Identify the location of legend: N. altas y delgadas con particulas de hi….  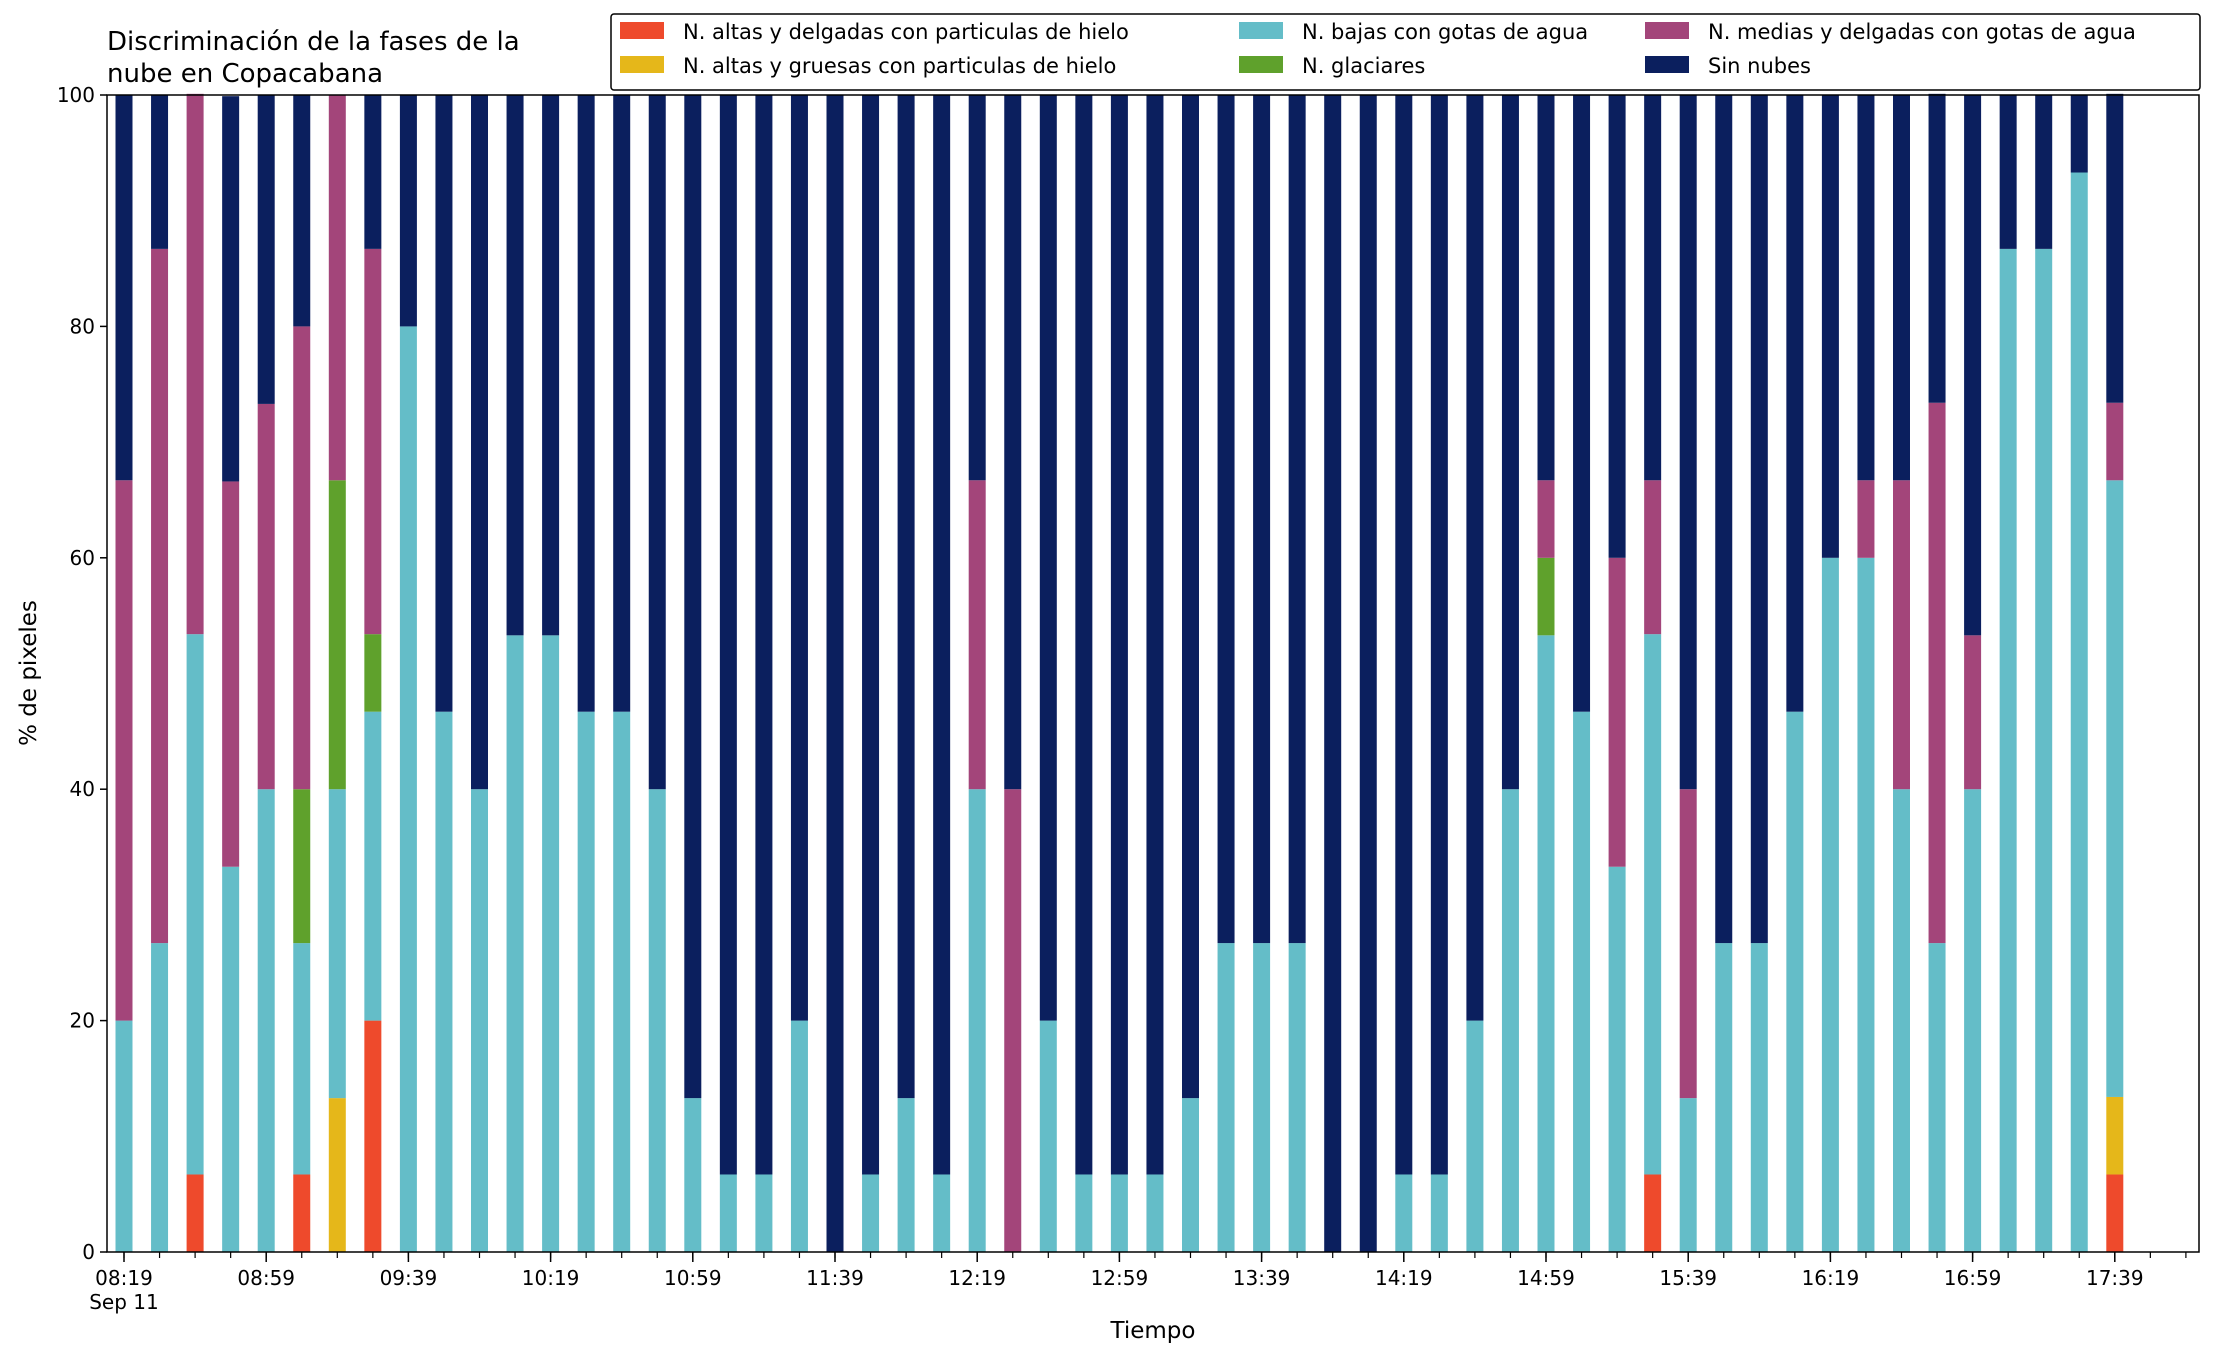
(1405, 52).